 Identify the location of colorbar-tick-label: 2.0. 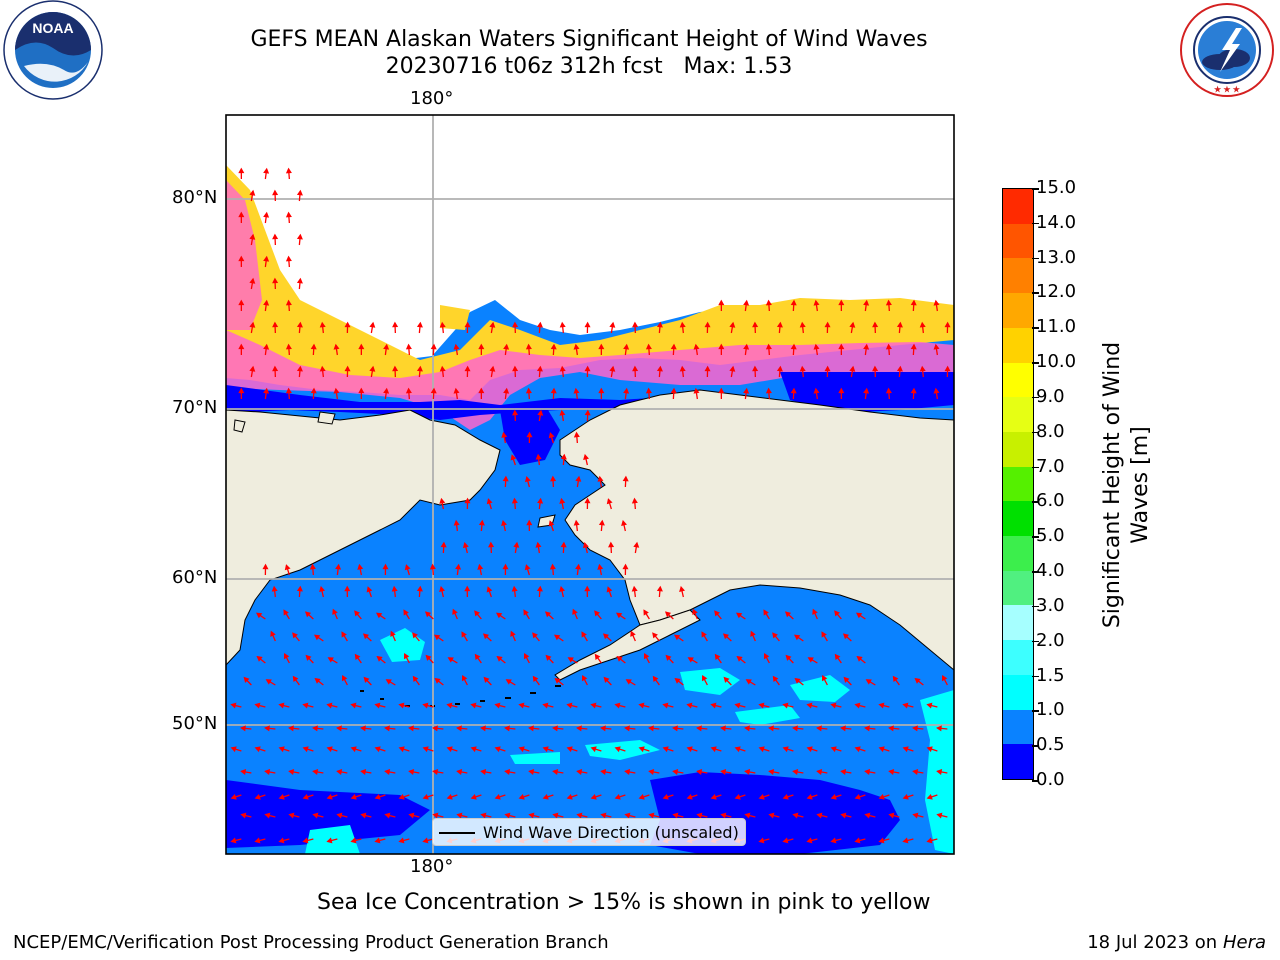
(1048, 640).